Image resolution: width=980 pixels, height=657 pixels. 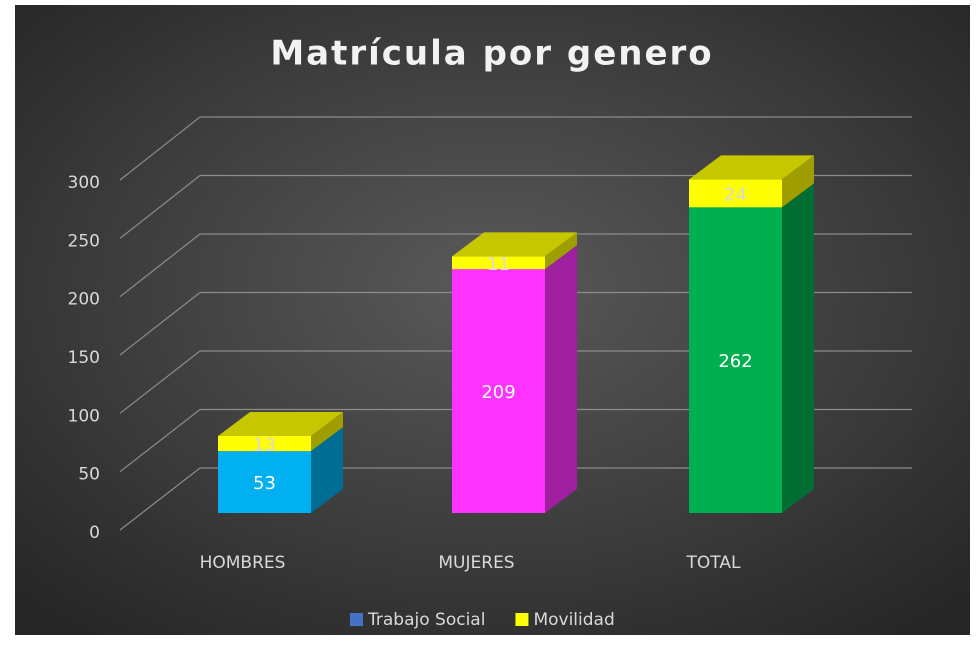 What do you see at coordinates (84, 416) in the screenshot?
I see `y-tick-label: 100` at bounding box center [84, 416].